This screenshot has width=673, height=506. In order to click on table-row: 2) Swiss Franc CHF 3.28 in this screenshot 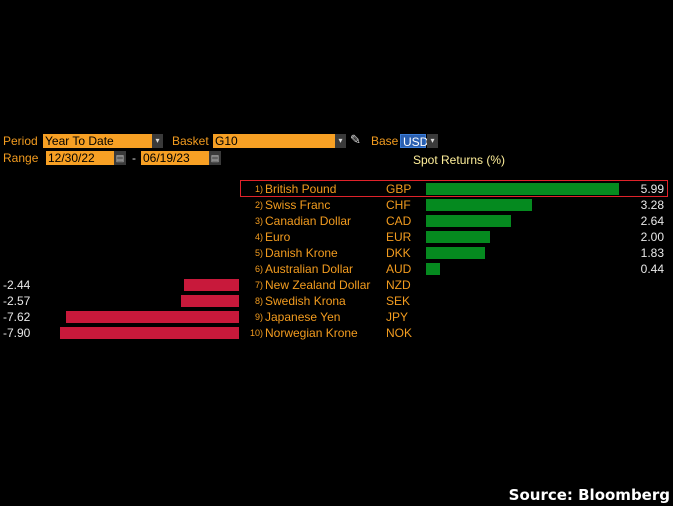, I will do `click(336, 205)`.